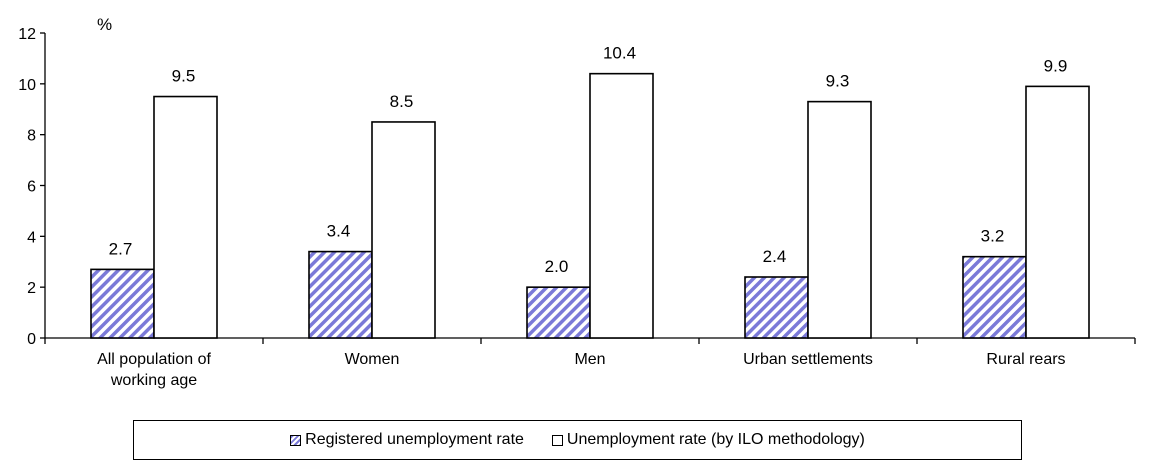 The width and height of the screenshot is (1152, 464). I want to click on data-label: 10.4, so click(619, 53).